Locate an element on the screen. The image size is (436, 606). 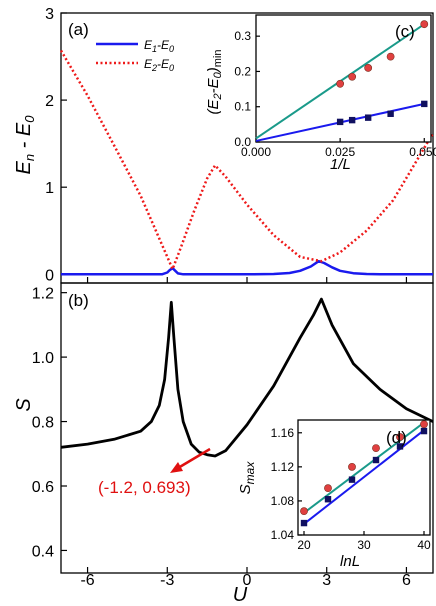
panel-c-y-tick-label: 0.1 is located at coordinates (242, 107).